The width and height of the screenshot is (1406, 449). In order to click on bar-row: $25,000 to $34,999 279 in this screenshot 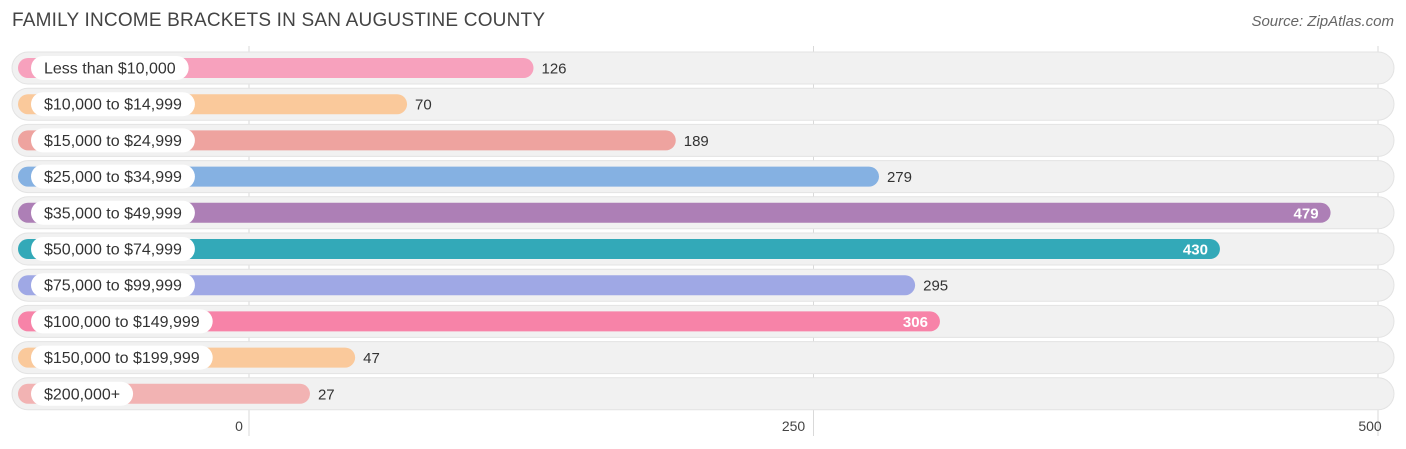, I will do `click(703, 177)`.